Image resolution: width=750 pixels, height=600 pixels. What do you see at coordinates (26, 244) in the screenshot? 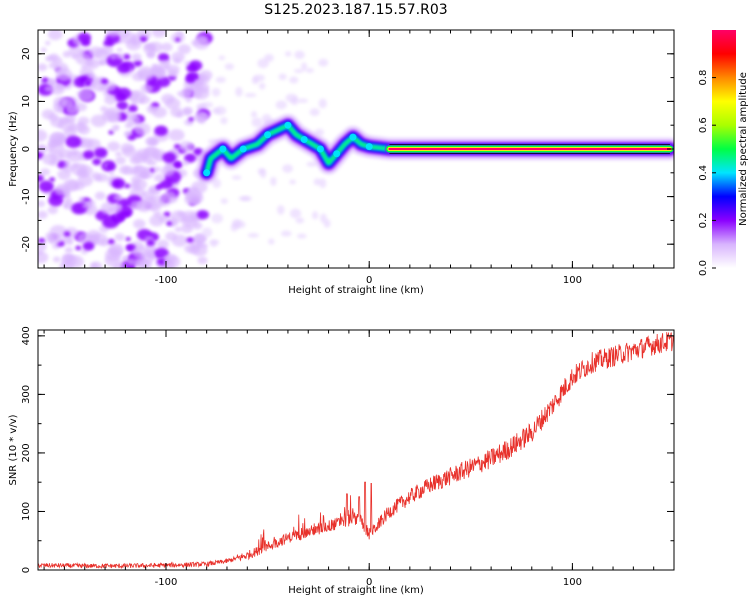
I see `y-tick-label: -20` at bounding box center [26, 244].